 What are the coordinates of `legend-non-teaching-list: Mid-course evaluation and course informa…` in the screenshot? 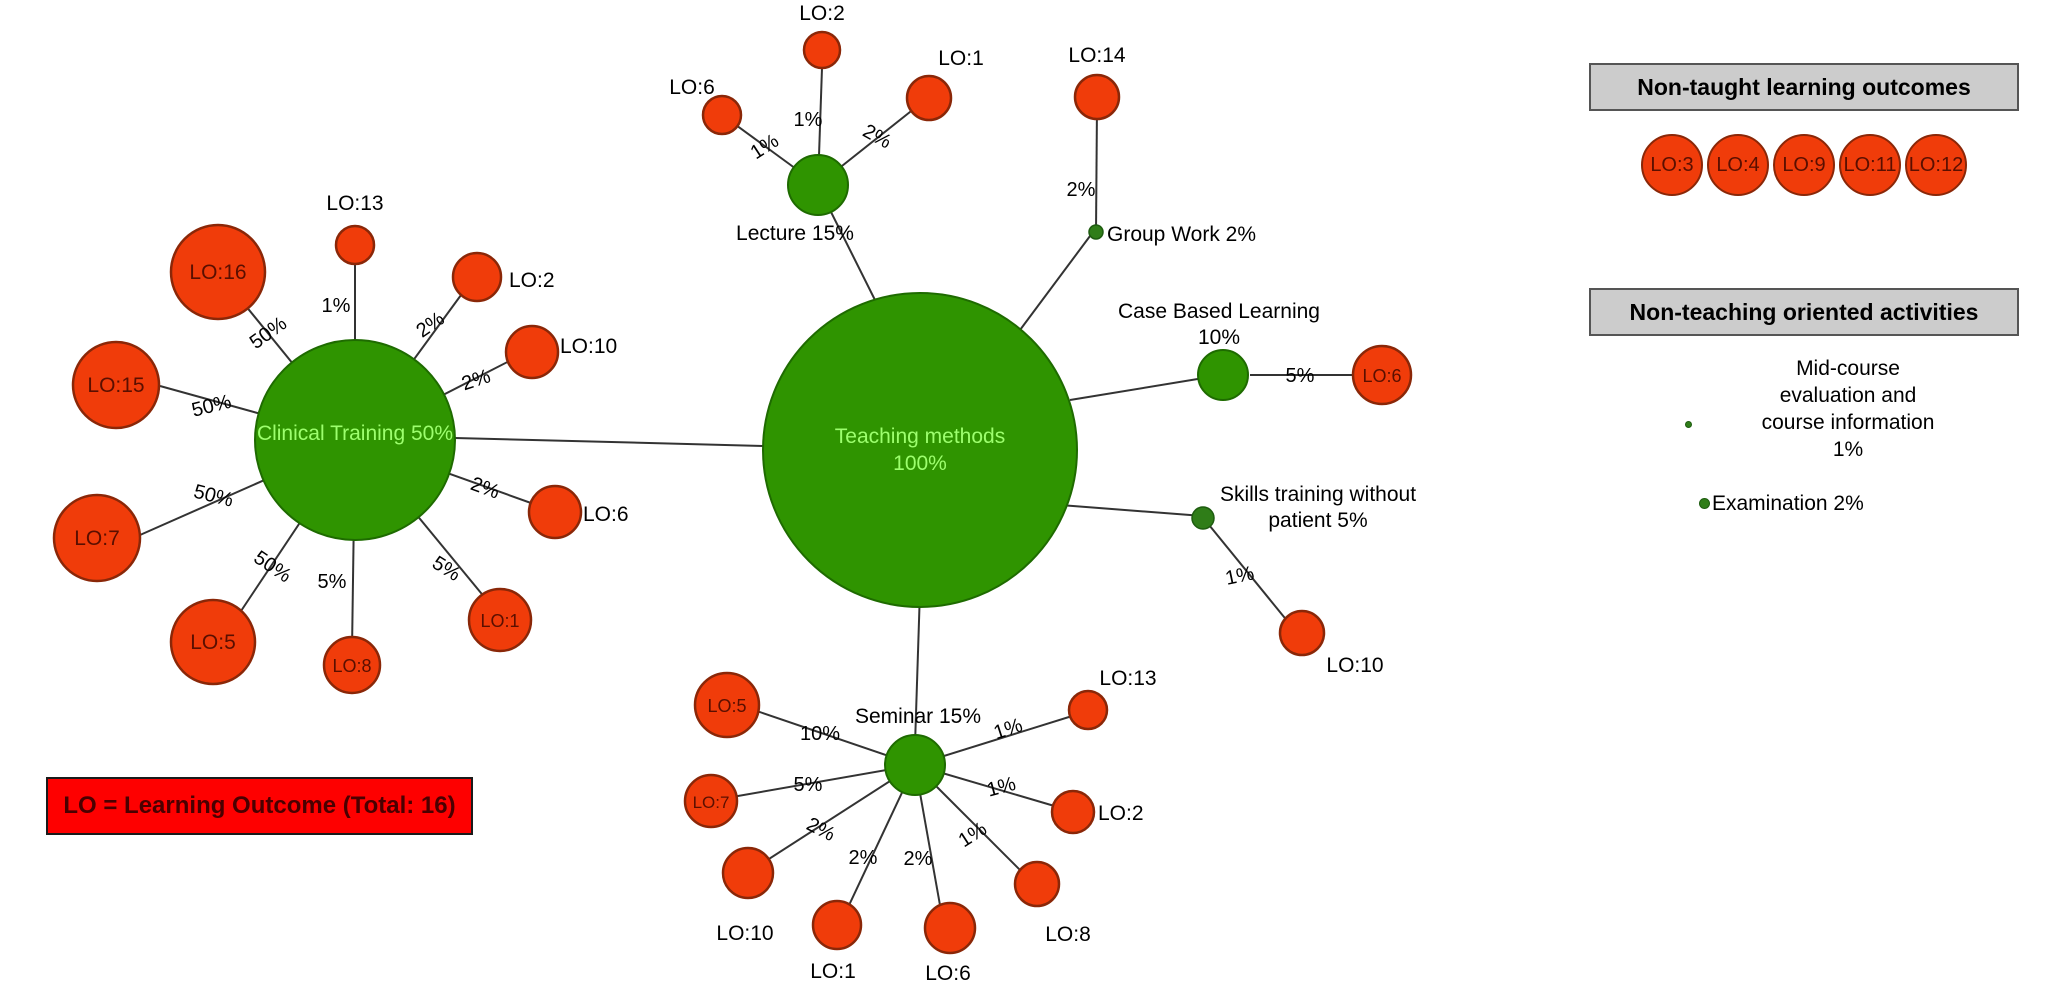 It's located at (1804, 435).